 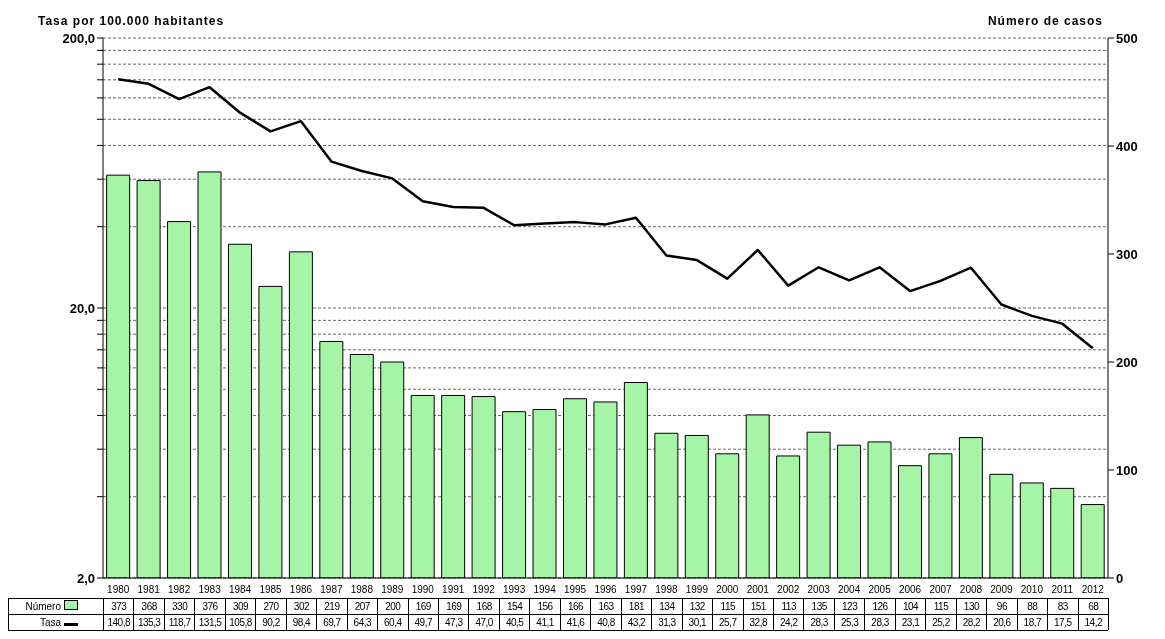 I want to click on data-label: 113, so click(x=788, y=606).